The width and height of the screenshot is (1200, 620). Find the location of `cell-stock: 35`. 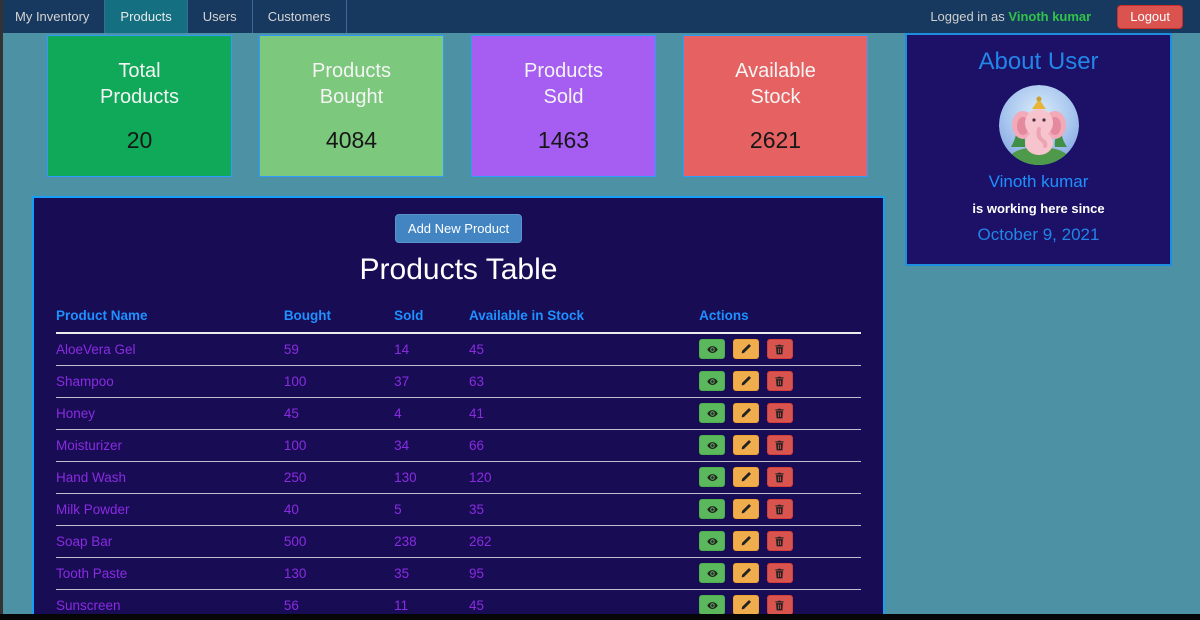

cell-stock: 35 is located at coordinates (584, 509).